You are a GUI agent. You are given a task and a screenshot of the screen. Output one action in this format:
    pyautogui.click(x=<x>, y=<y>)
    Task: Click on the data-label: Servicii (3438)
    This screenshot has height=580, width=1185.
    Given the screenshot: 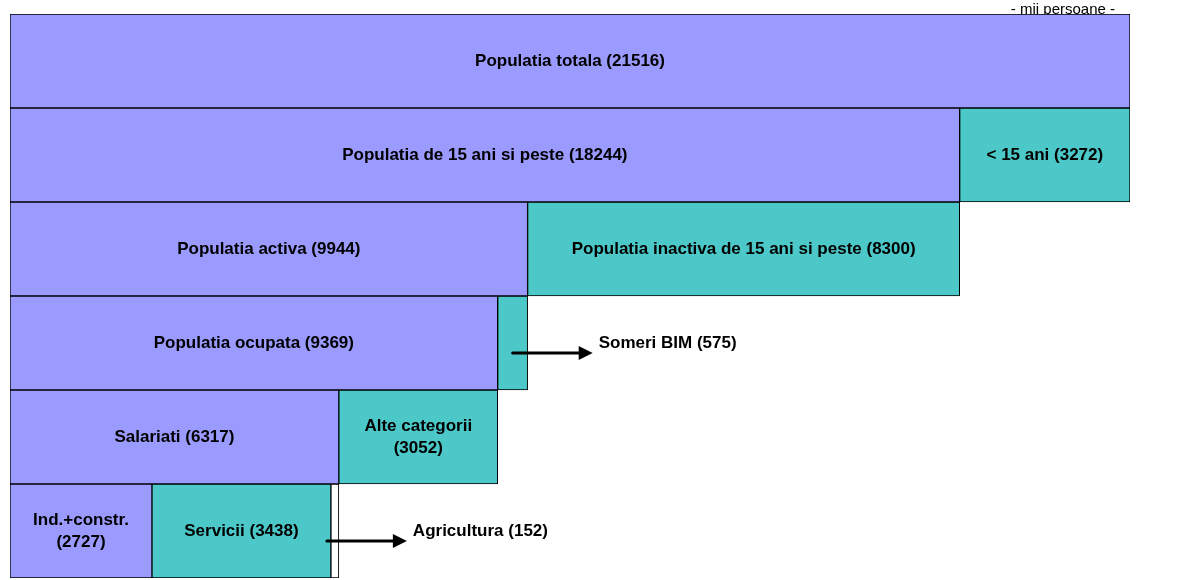 What is the action you would take?
    pyautogui.click(x=241, y=530)
    